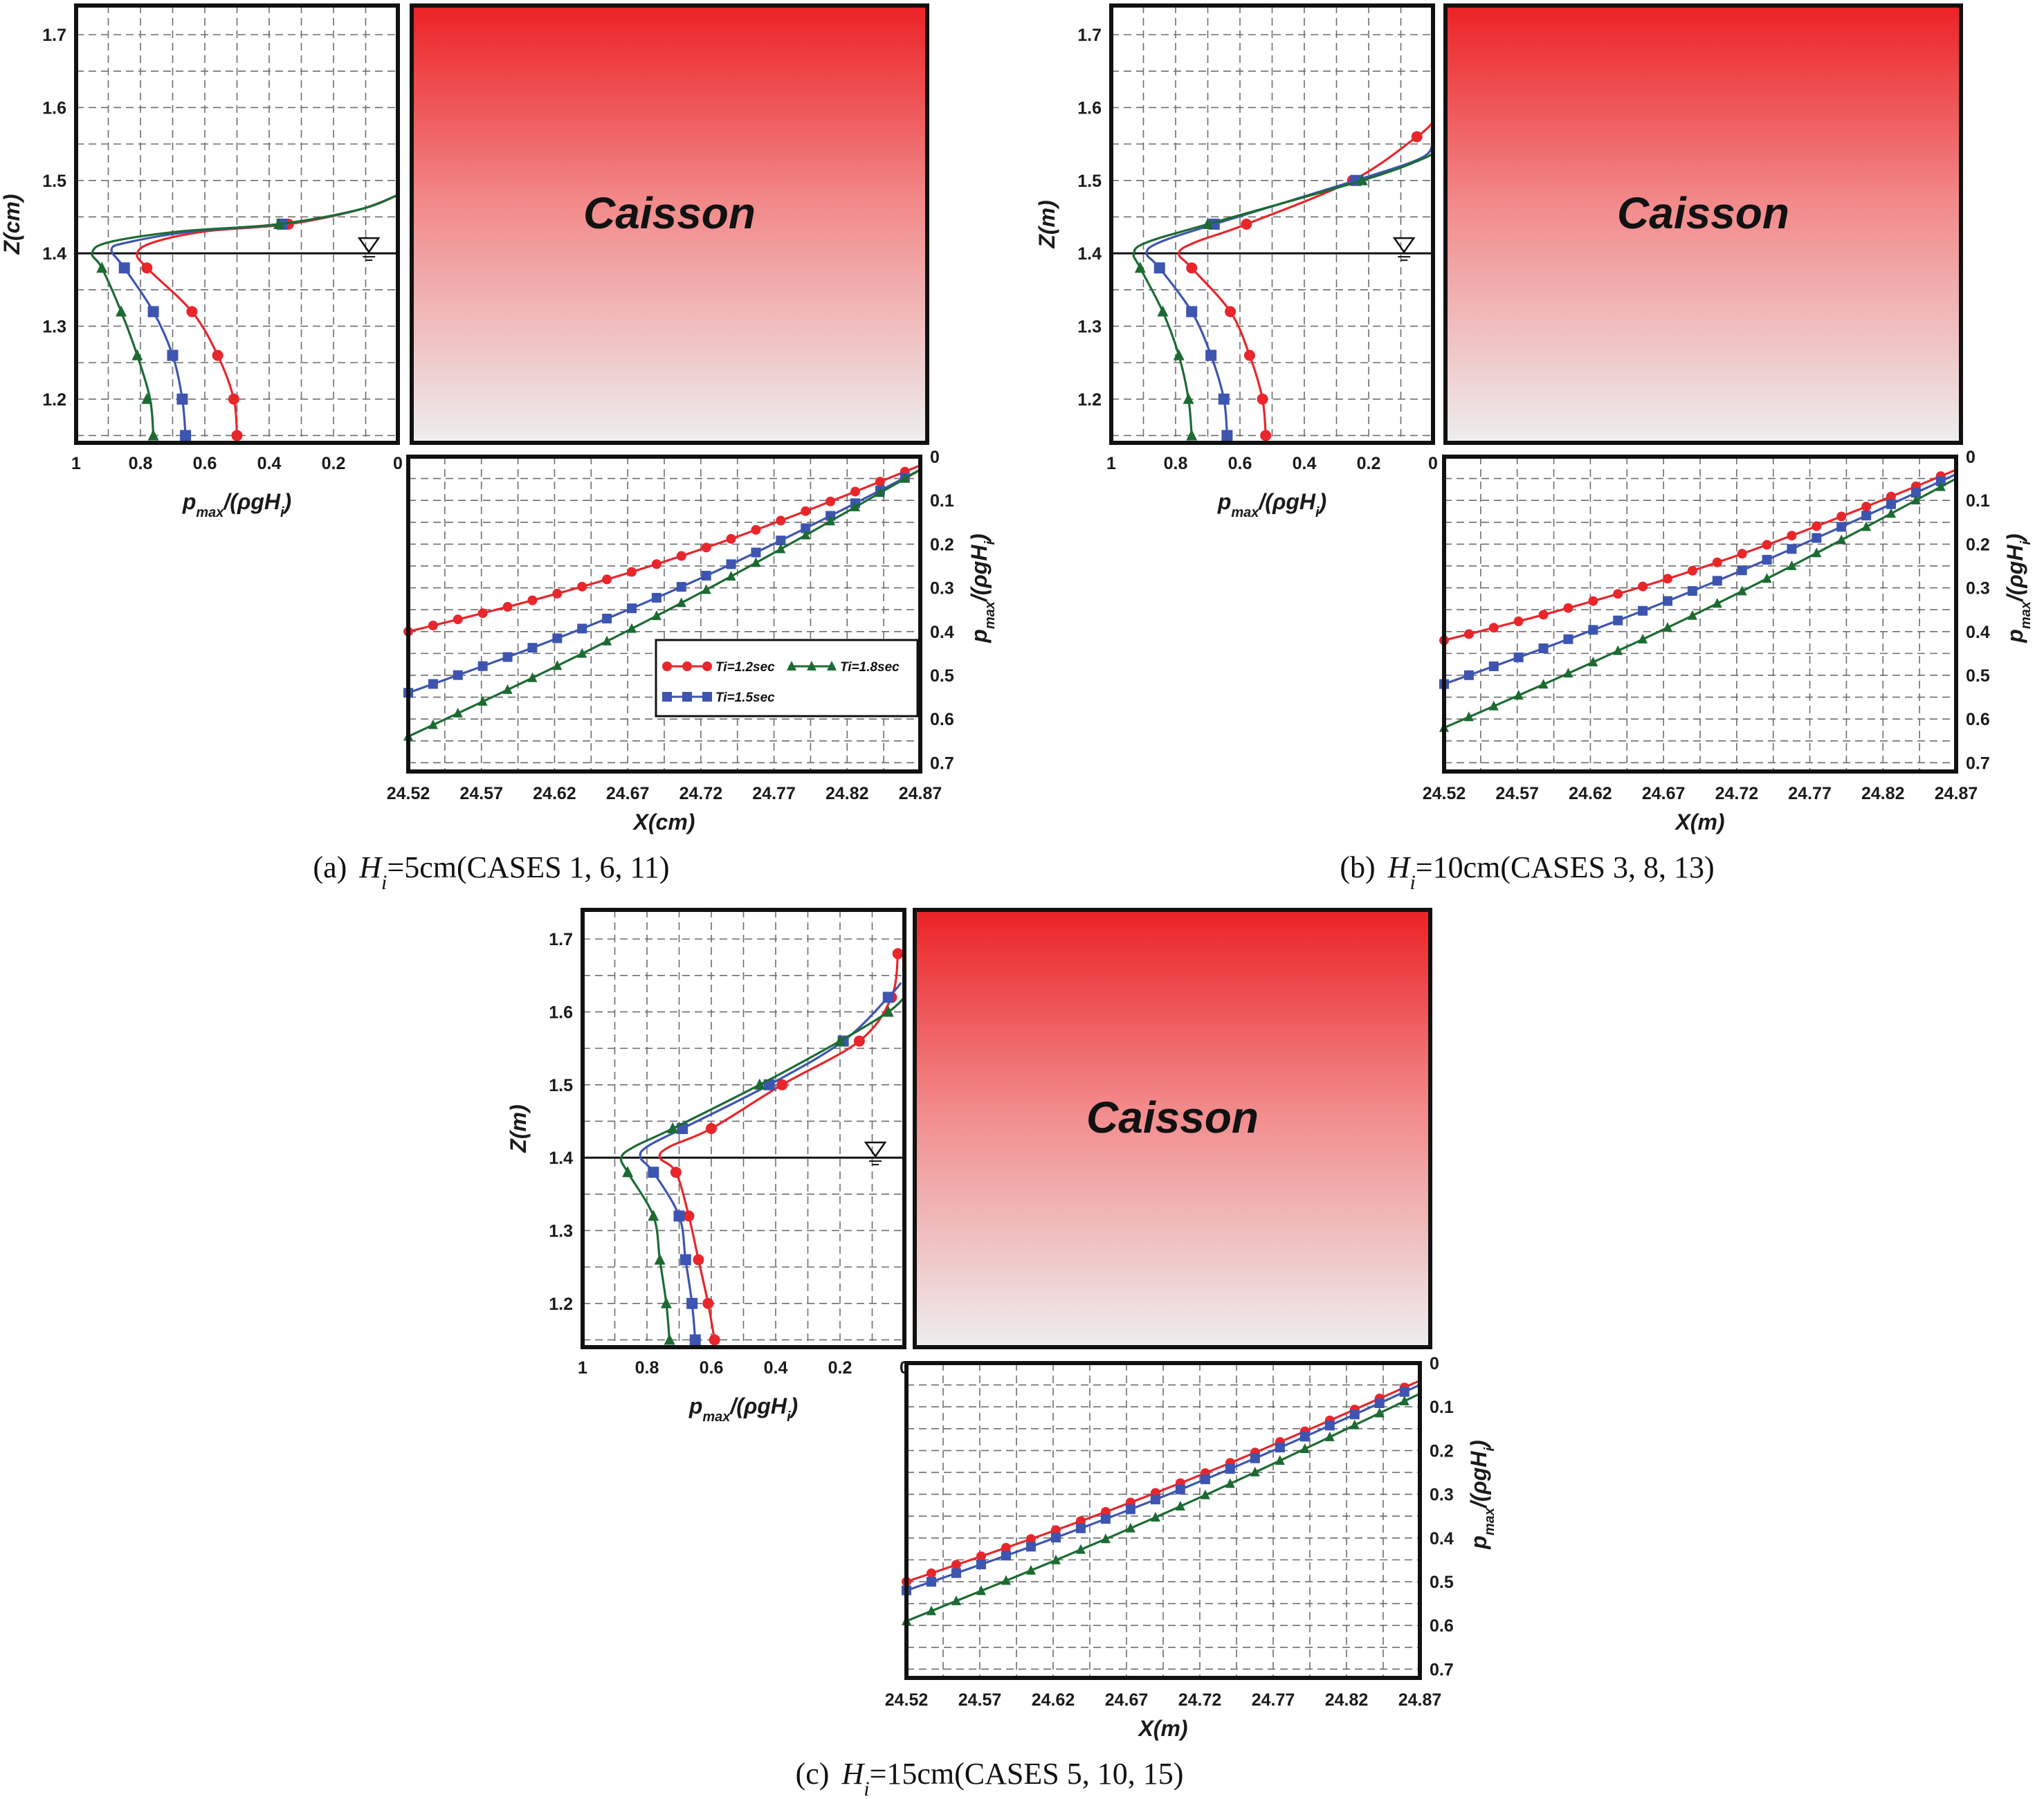 This screenshot has height=1799, width=2044. Describe the element at coordinates (1703, 224) in the screenshot. I see `caisson-block: Caisson` at that location.